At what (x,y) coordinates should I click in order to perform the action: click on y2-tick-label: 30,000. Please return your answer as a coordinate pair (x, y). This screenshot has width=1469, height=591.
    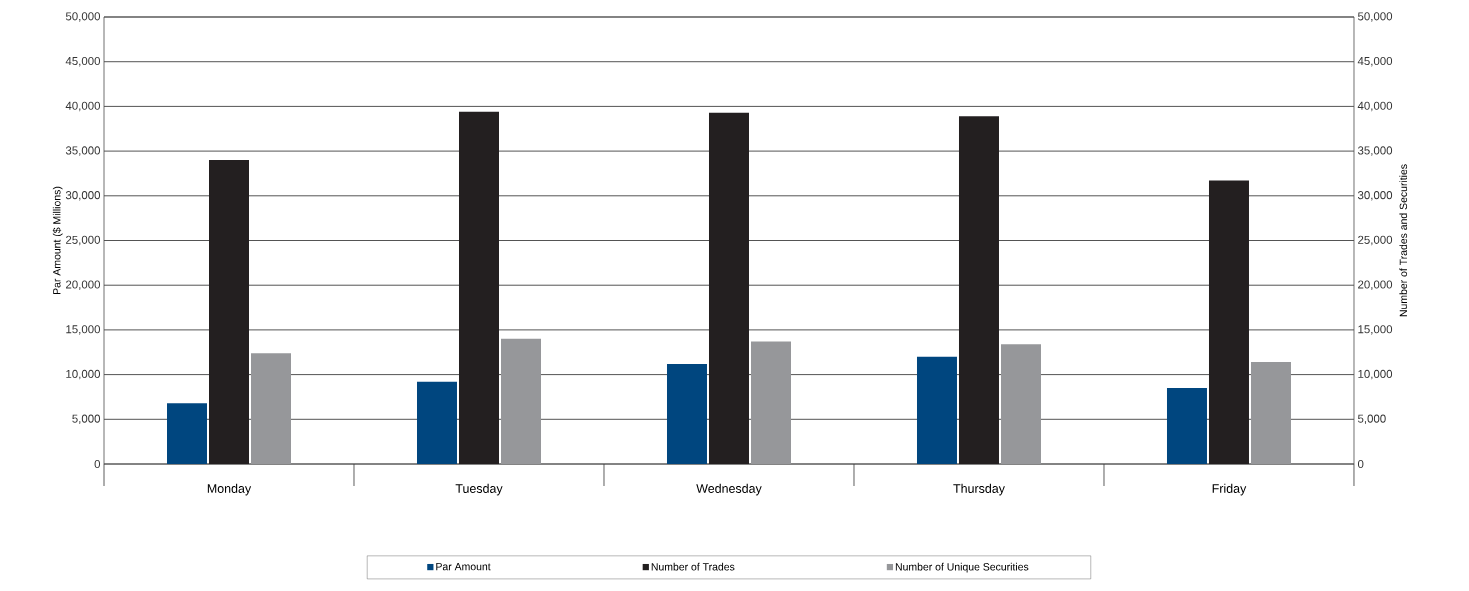
    Looking at the image, I should click on (1375, 196).